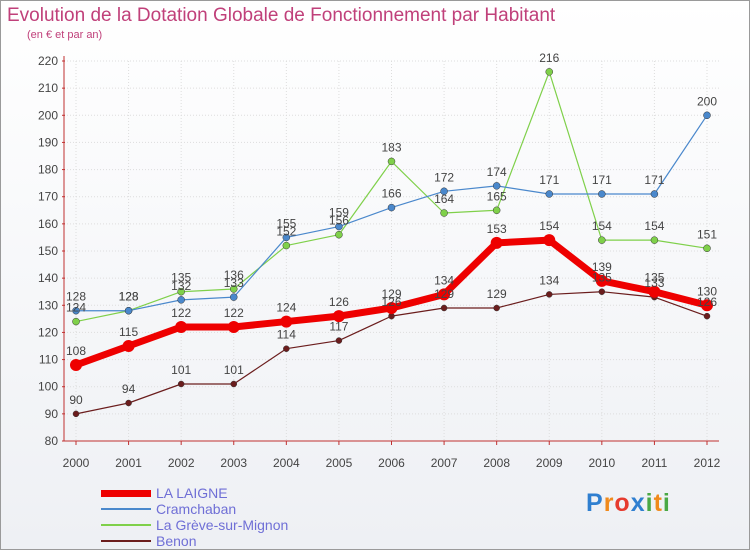  Describe the element at coordinates (222, 525) in the screenshot. I see `legend-label-la-gr-ve-sur-mignon: La Grève-sur-Mignon` at that location.